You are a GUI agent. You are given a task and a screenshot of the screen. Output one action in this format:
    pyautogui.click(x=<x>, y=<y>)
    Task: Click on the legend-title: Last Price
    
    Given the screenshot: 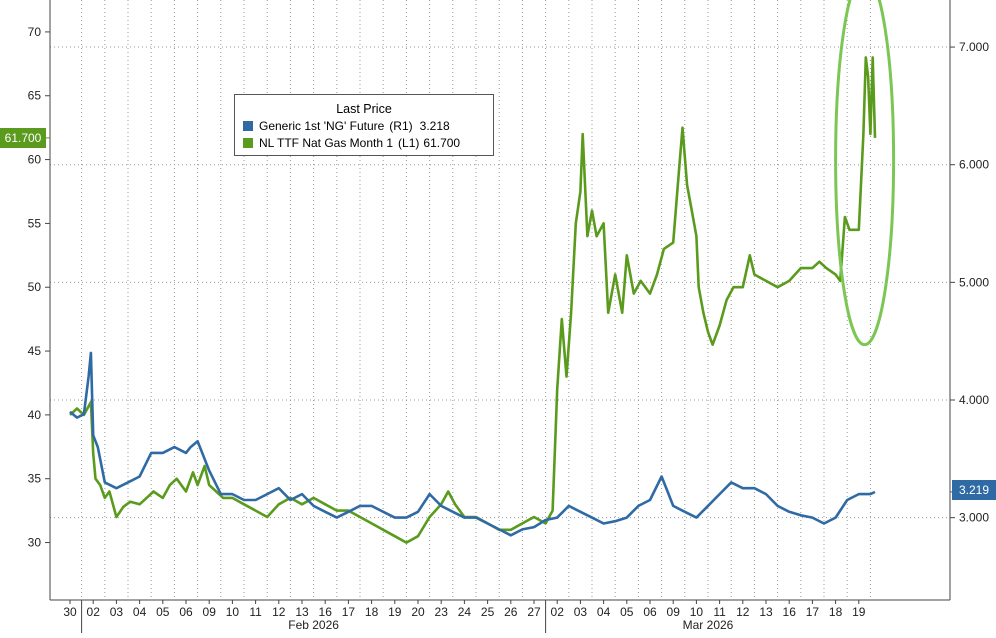 What is the action you would take?
    pyautogui.click(x=364, y=109)
    